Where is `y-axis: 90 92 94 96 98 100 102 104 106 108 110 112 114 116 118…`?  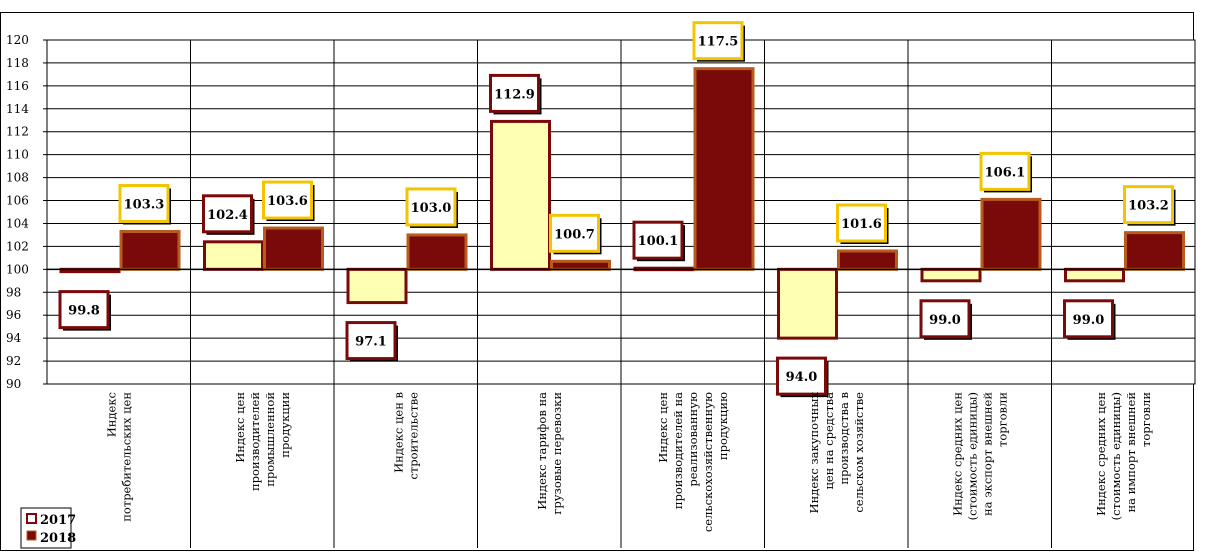 y-axis: 90 92 94 96 98 100 102 104 106 108 110 112 114 116 118… is located at coordinates (26, 212).